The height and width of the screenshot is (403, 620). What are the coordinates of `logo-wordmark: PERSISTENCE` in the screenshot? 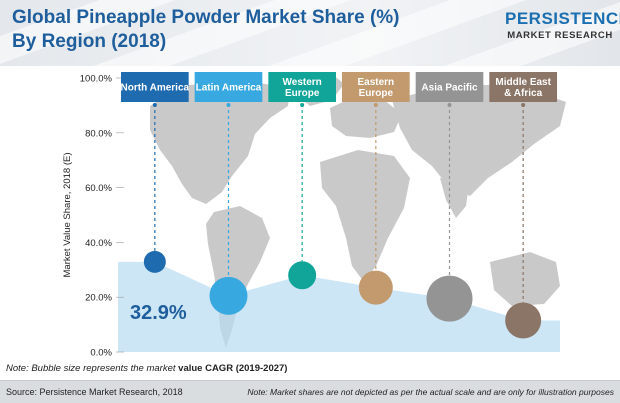 It's located at (562, 18).